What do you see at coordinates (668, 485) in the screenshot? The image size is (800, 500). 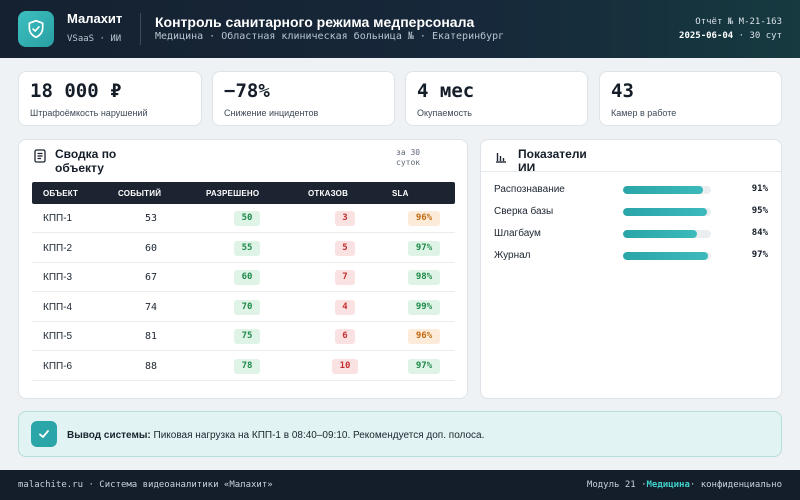 I see `footer-module-accent: Медицина` at bounding box center [668, 485].